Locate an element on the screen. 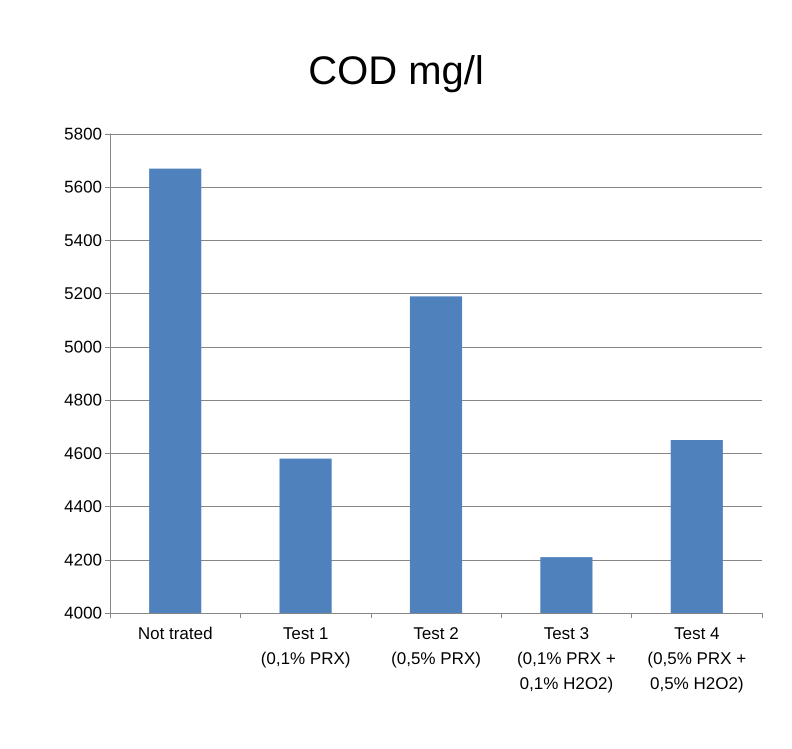 This screenshot has height=749, width=792. x-tick-label: Test 2 (0,5% PRX) is located at coordinates (436, 646).